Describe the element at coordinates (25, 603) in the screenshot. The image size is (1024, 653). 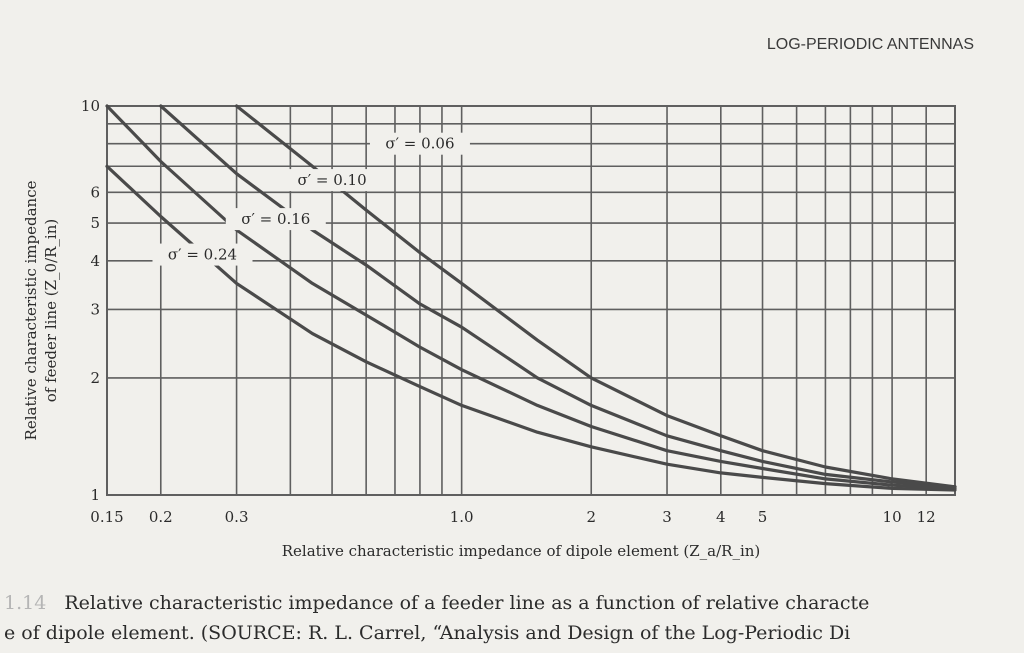
I see `figure-number: 1.14` at that location.